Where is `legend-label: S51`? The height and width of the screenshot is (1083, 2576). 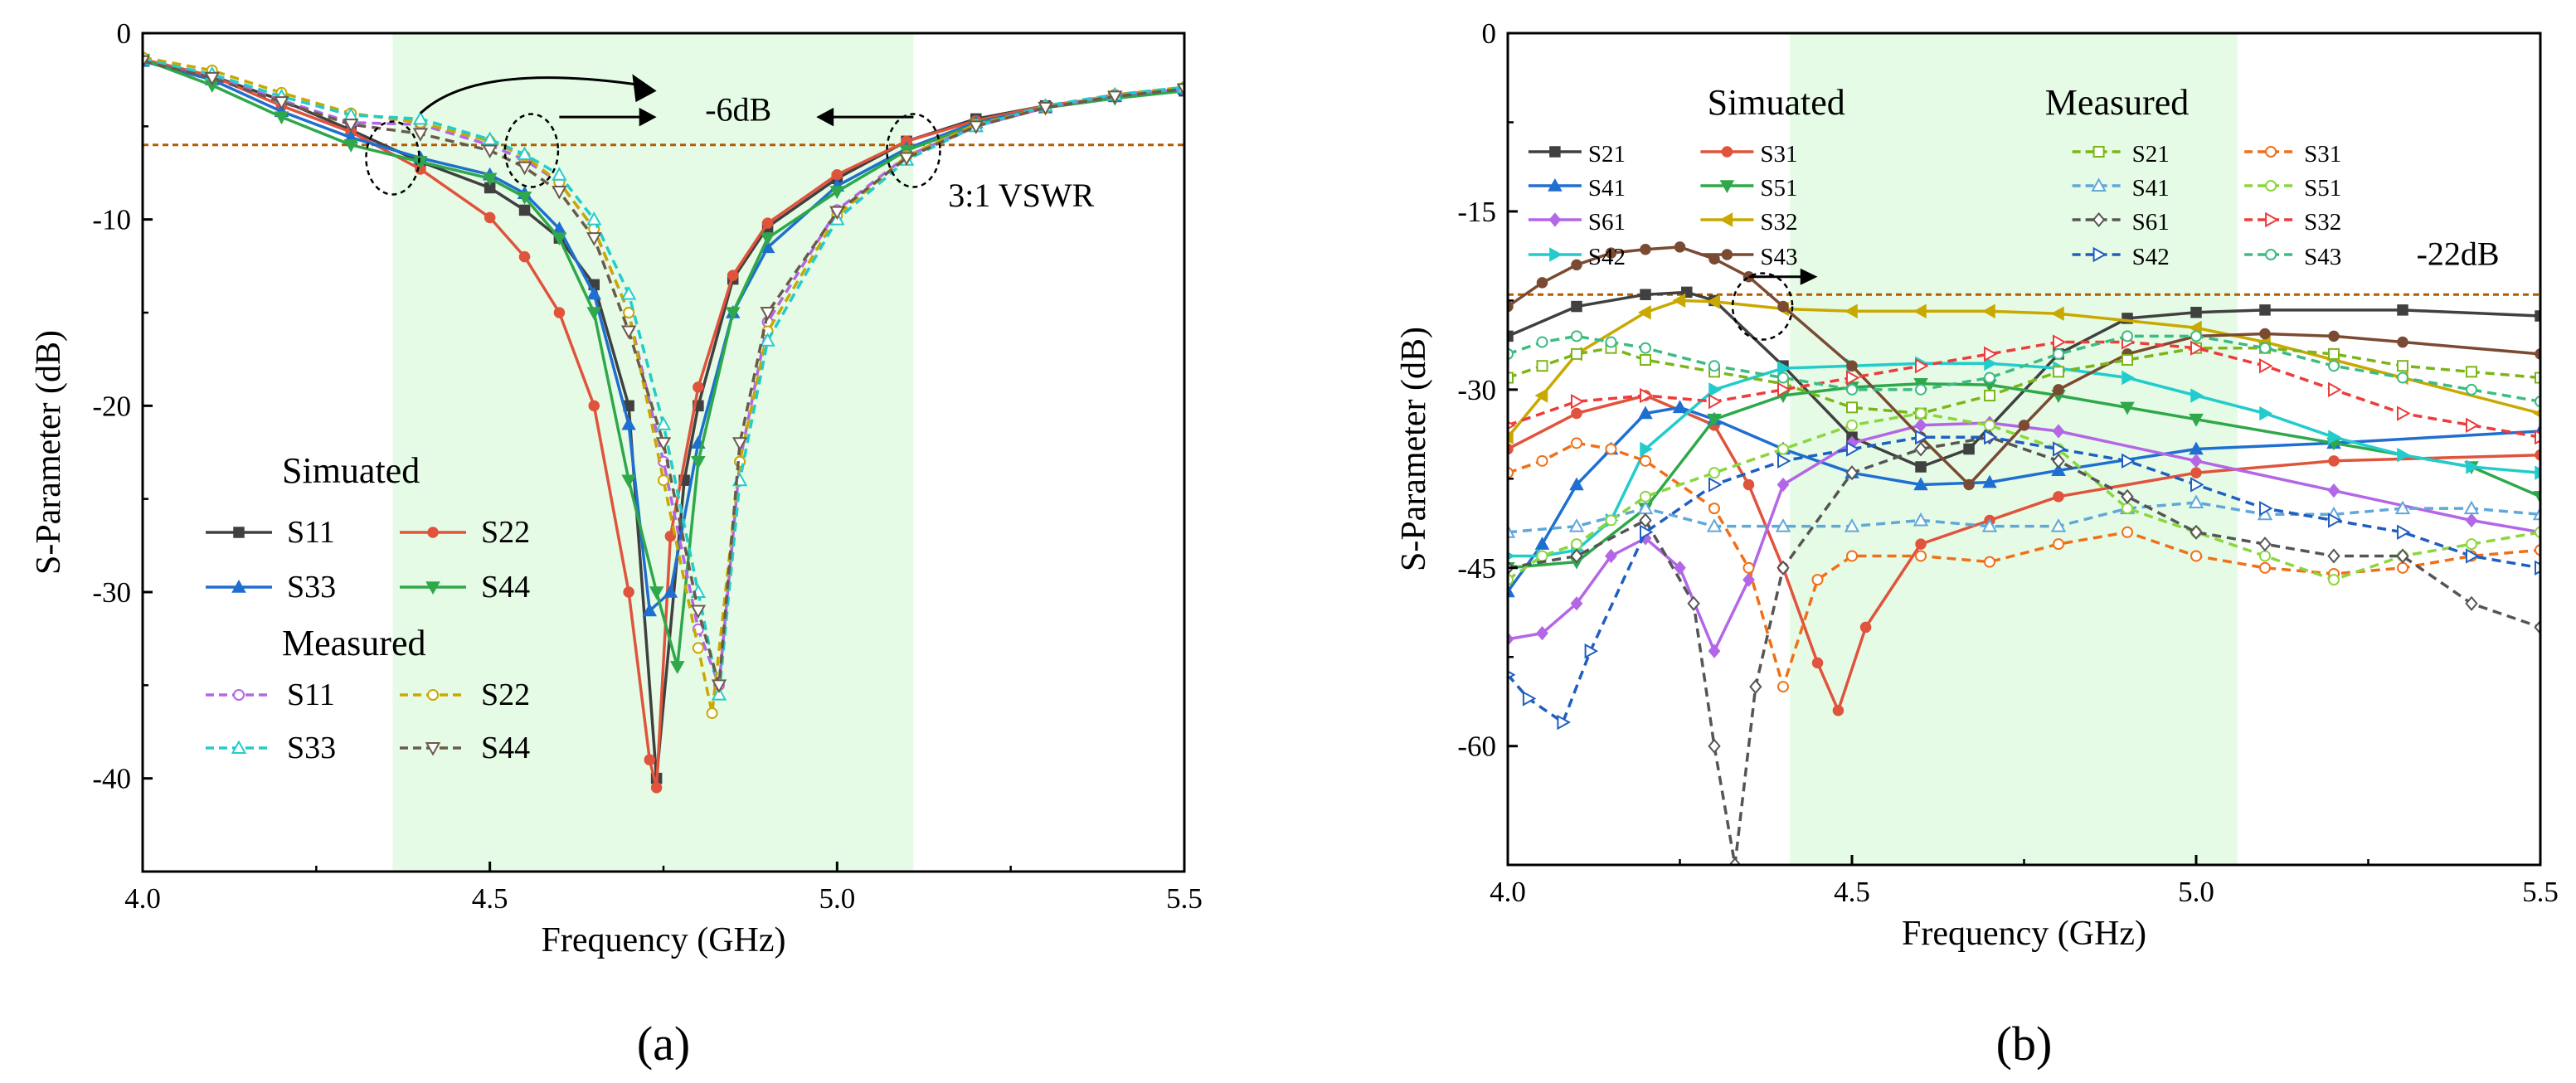
legend-label: S51 is located at coordinates (2322, 188).